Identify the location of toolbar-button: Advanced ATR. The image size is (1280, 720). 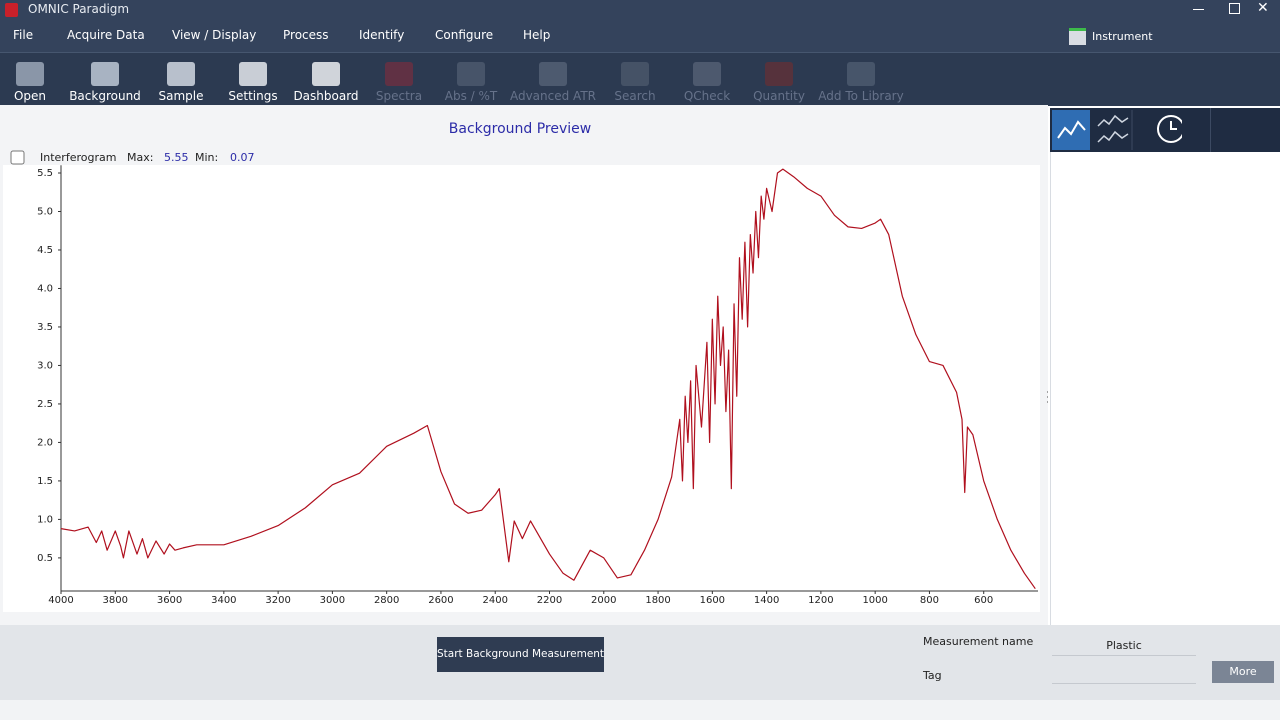
(553, 79).